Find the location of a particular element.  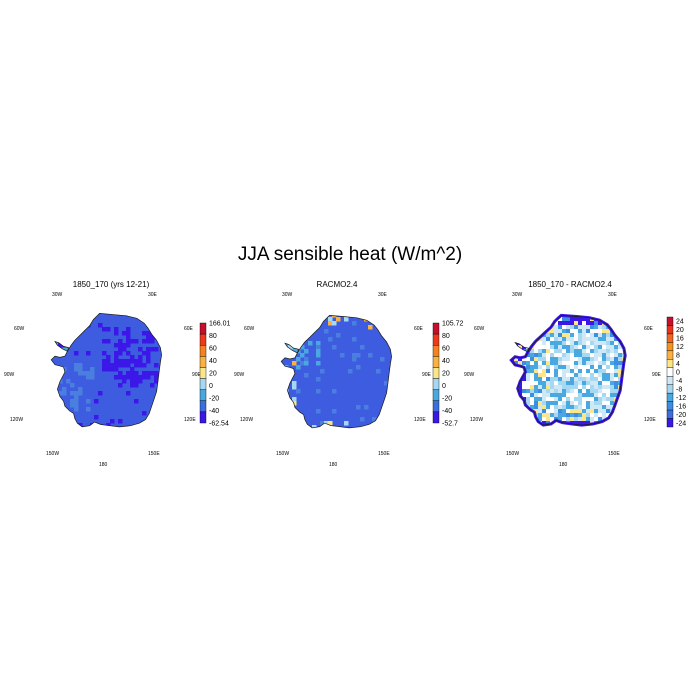

colorbar-label: 16 is located at coordinates (680, 339).